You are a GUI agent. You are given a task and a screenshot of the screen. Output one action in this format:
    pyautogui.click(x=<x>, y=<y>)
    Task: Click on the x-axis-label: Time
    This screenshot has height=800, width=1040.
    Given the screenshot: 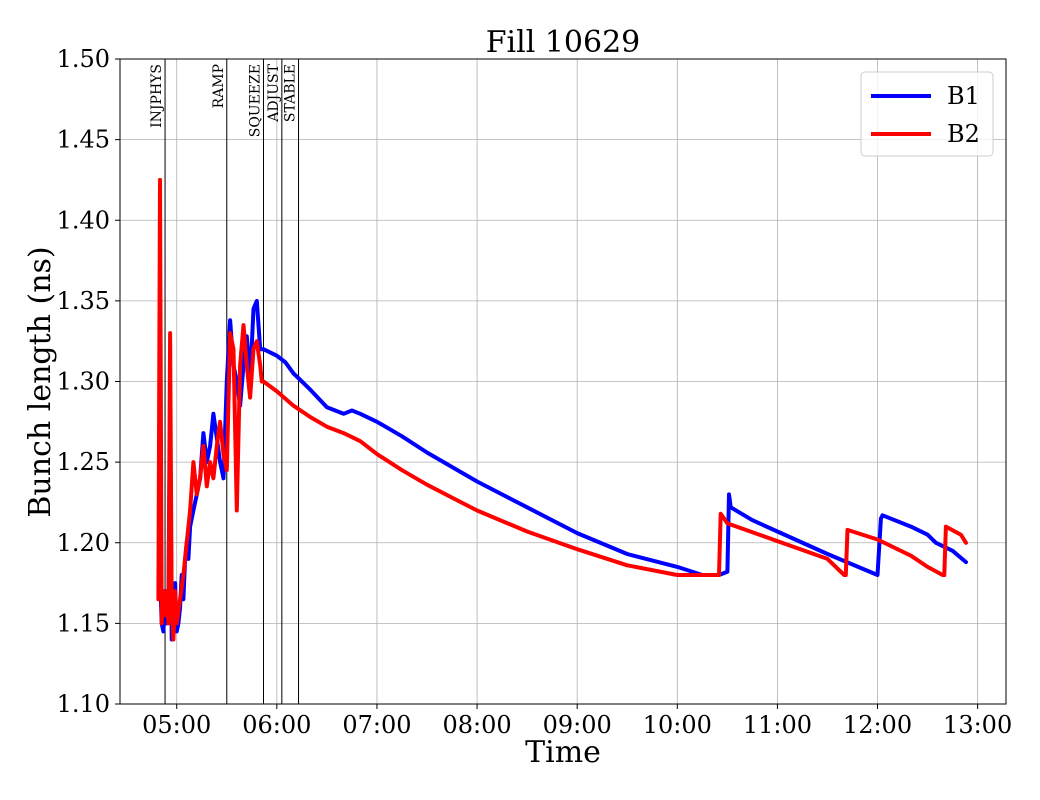 What is the action you would take?
    pyautogui.click(x=563, y=752)
    